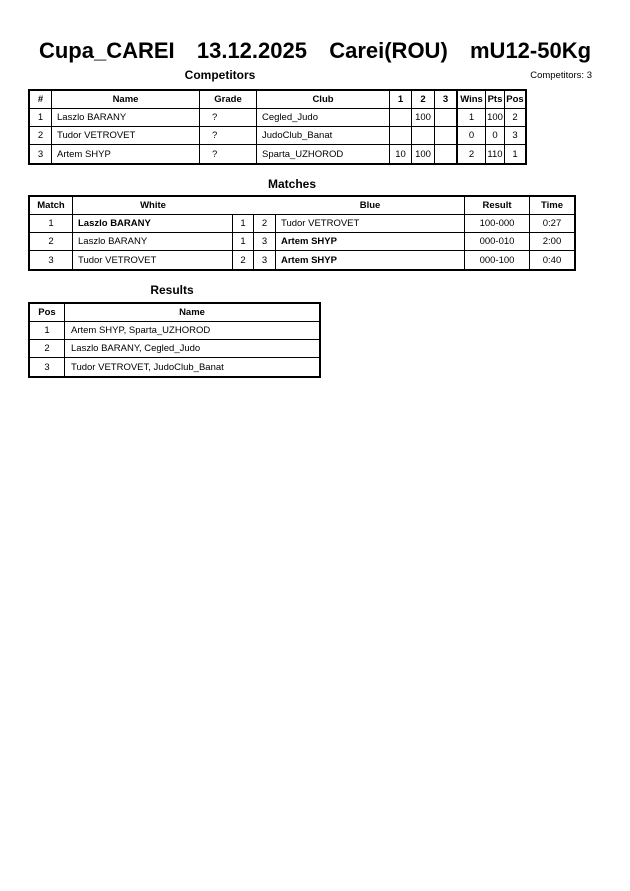 The width and height of the screenshot is (630, 891). What do you see at coordinates (243, 260) in the screenshot?
I see `white-competitor-number: 2` at bounding box center [243, 260].